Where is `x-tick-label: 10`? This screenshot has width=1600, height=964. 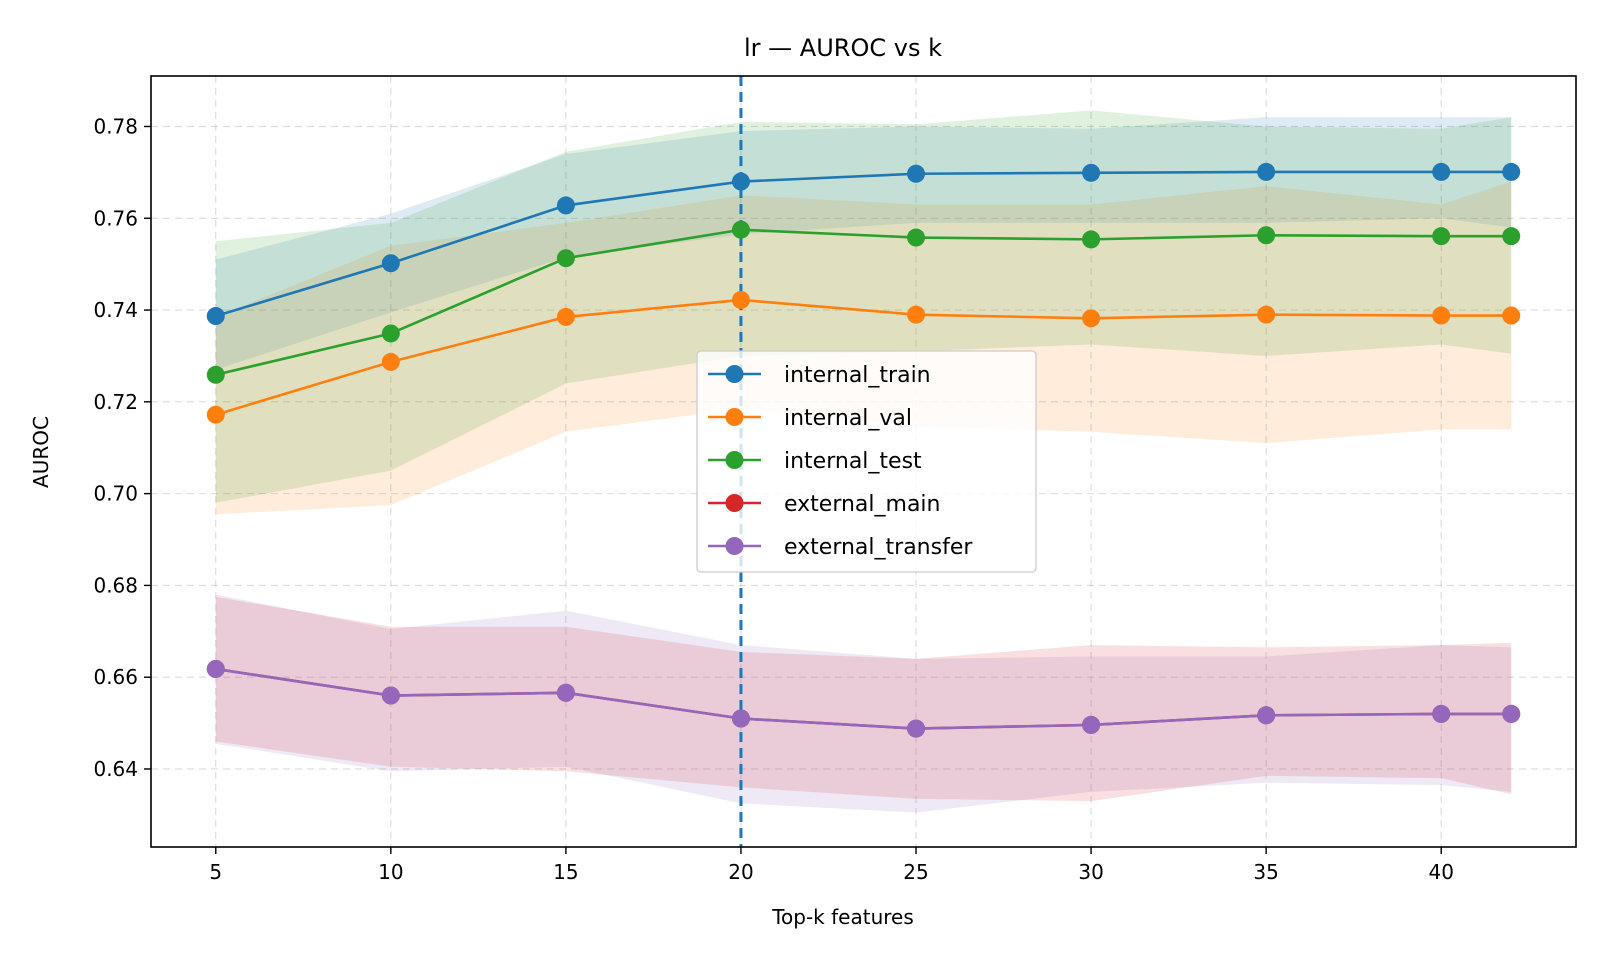
x-tick-label: 10 is located at coordinates (390, 872).